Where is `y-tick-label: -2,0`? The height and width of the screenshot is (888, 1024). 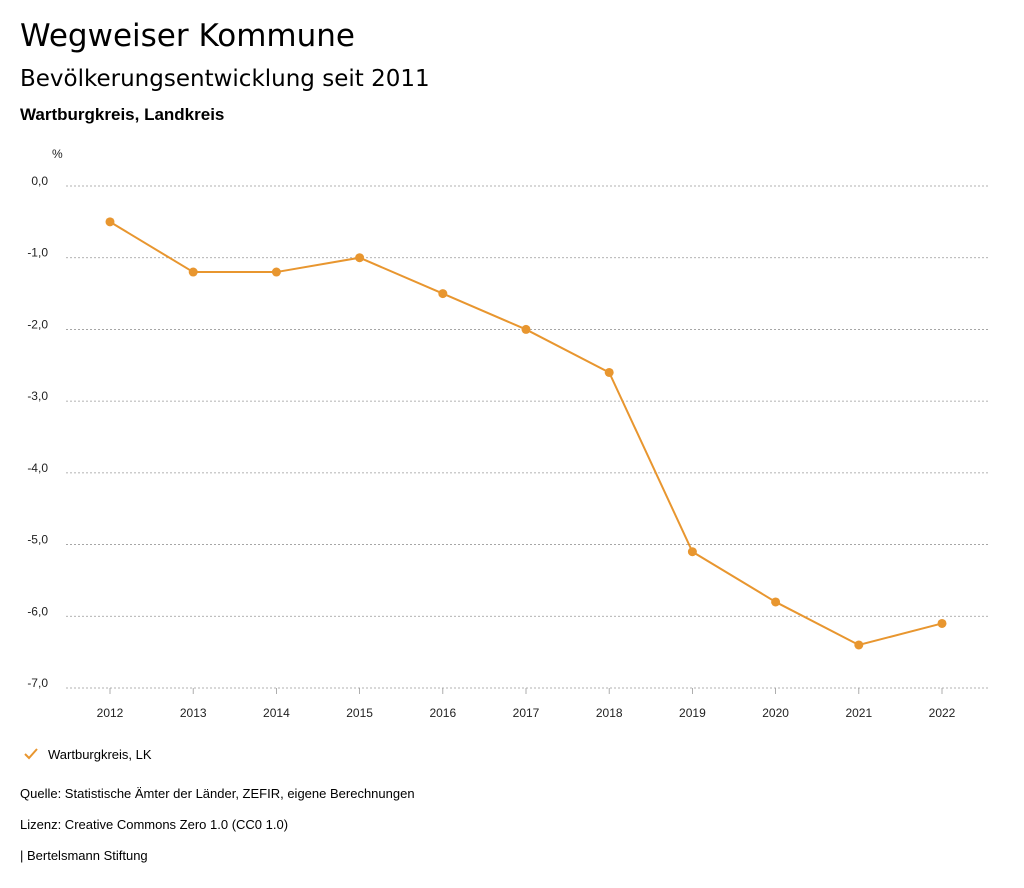
y-tick-label: -2,0 is located at coordinates (37, 324).